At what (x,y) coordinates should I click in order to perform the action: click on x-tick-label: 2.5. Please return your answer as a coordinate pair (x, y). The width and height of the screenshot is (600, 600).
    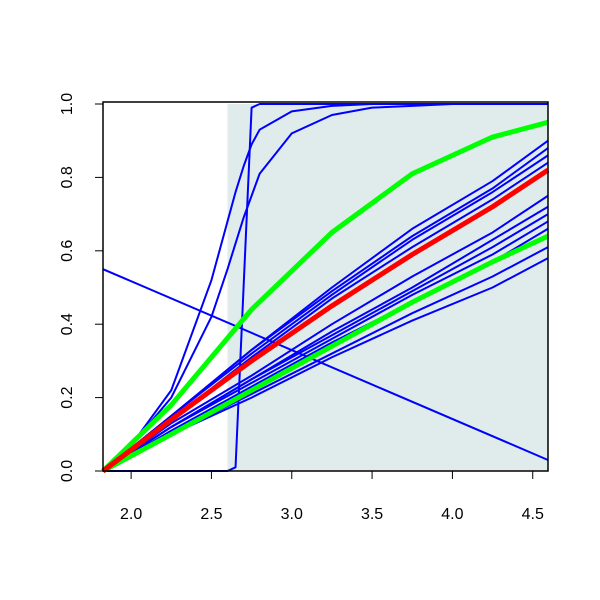
    Looking at the image, I should click on (211, 514).